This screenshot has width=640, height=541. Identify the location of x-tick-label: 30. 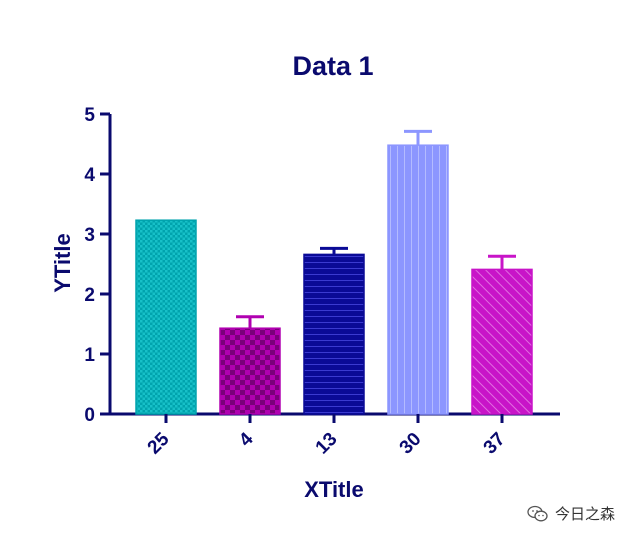
(411, 444).